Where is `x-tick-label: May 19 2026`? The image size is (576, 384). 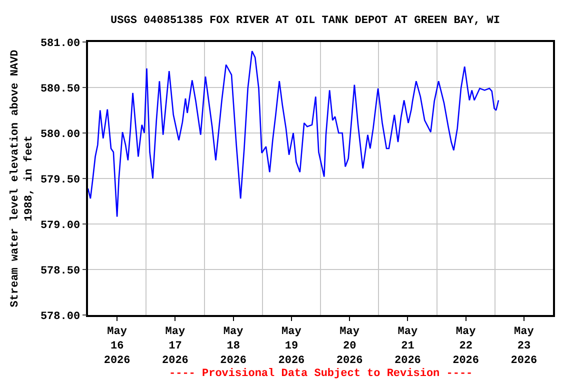 x-tick-label: May 19 2026 is located at coordinates (291, 346).